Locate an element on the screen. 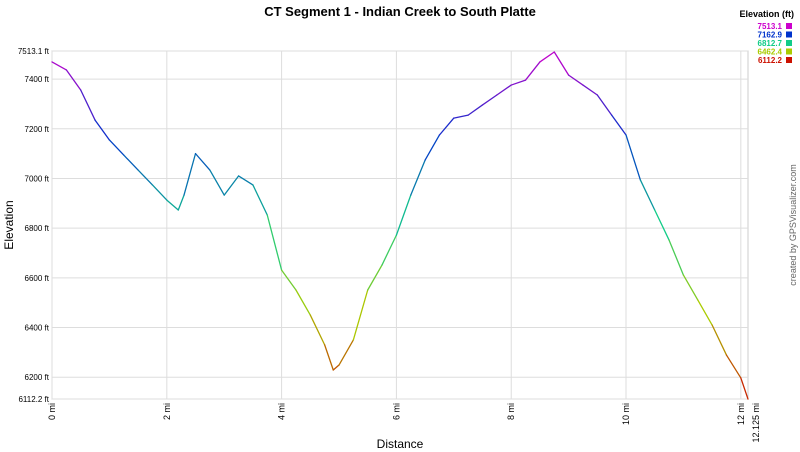  x-tick-label: 0 mi is located at coordinates (52, 411).